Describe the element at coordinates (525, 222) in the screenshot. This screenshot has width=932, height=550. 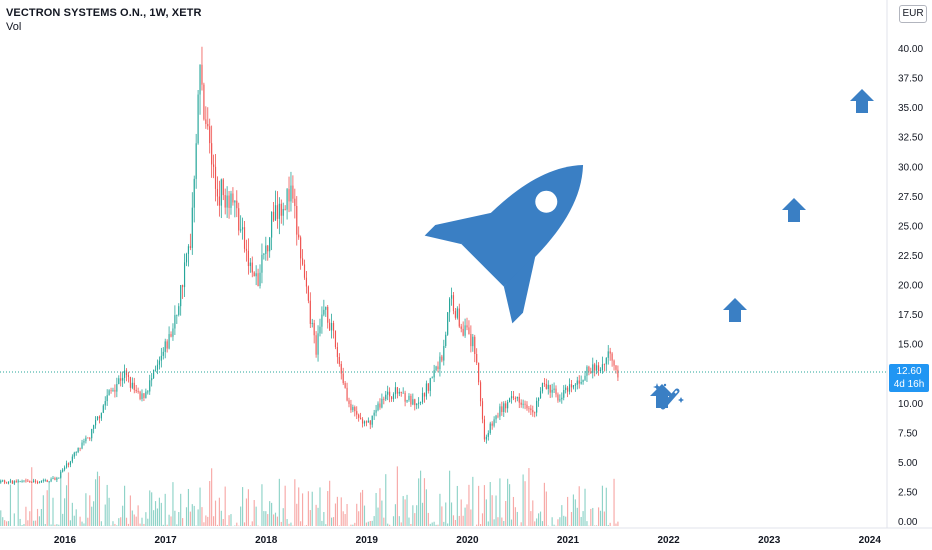
I see `rocket-icon` at that location.